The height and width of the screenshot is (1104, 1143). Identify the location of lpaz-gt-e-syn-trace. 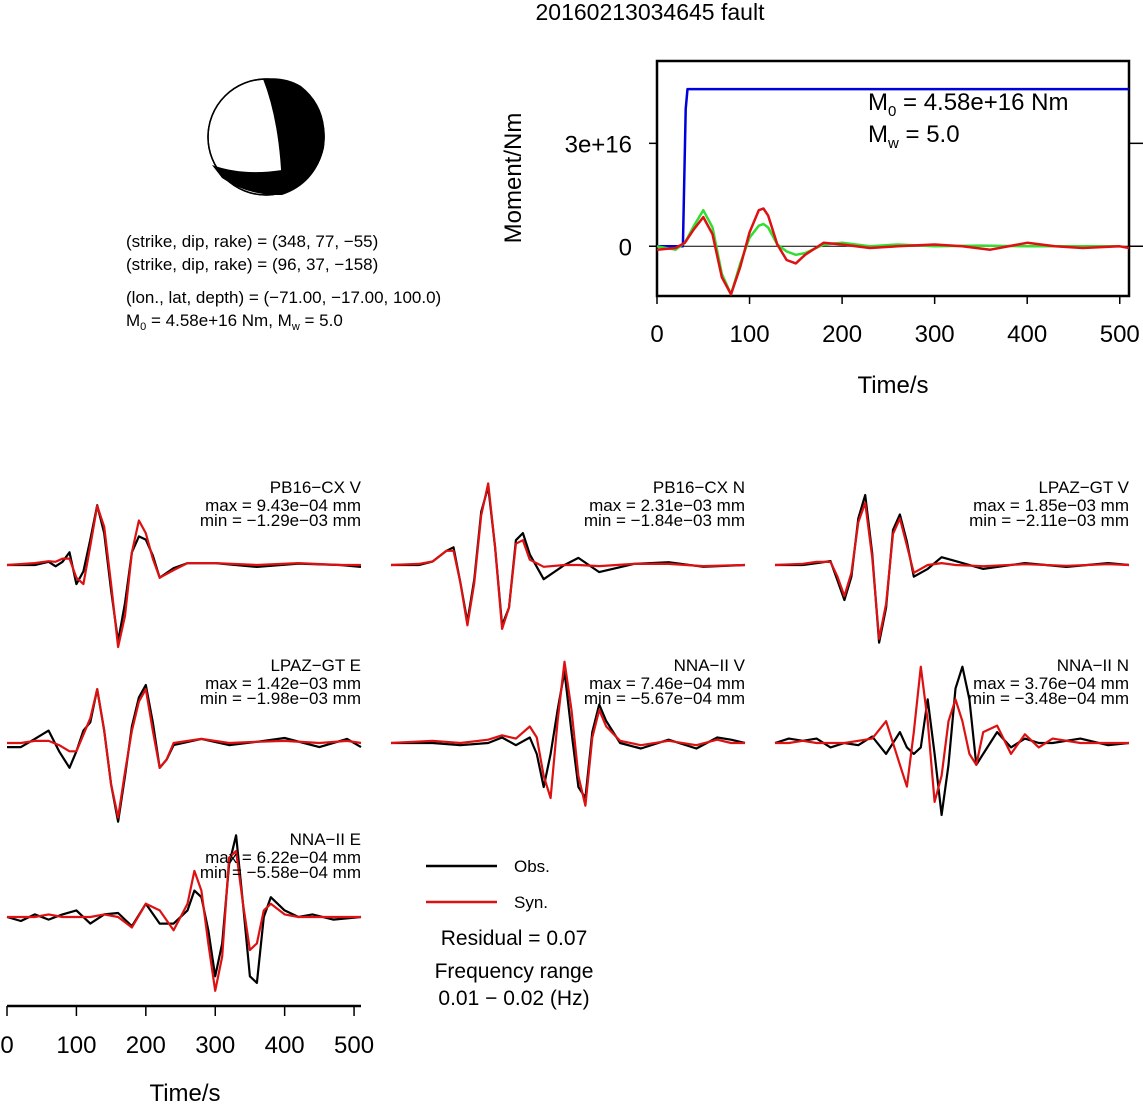
(184, 753).